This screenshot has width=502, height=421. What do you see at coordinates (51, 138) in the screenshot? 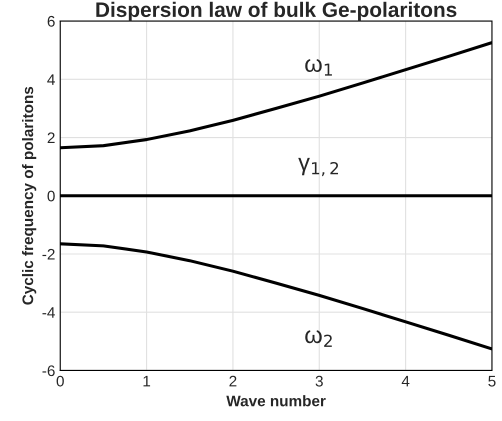
I see `y-tick-label: 2` at bounding box center [51, 138].